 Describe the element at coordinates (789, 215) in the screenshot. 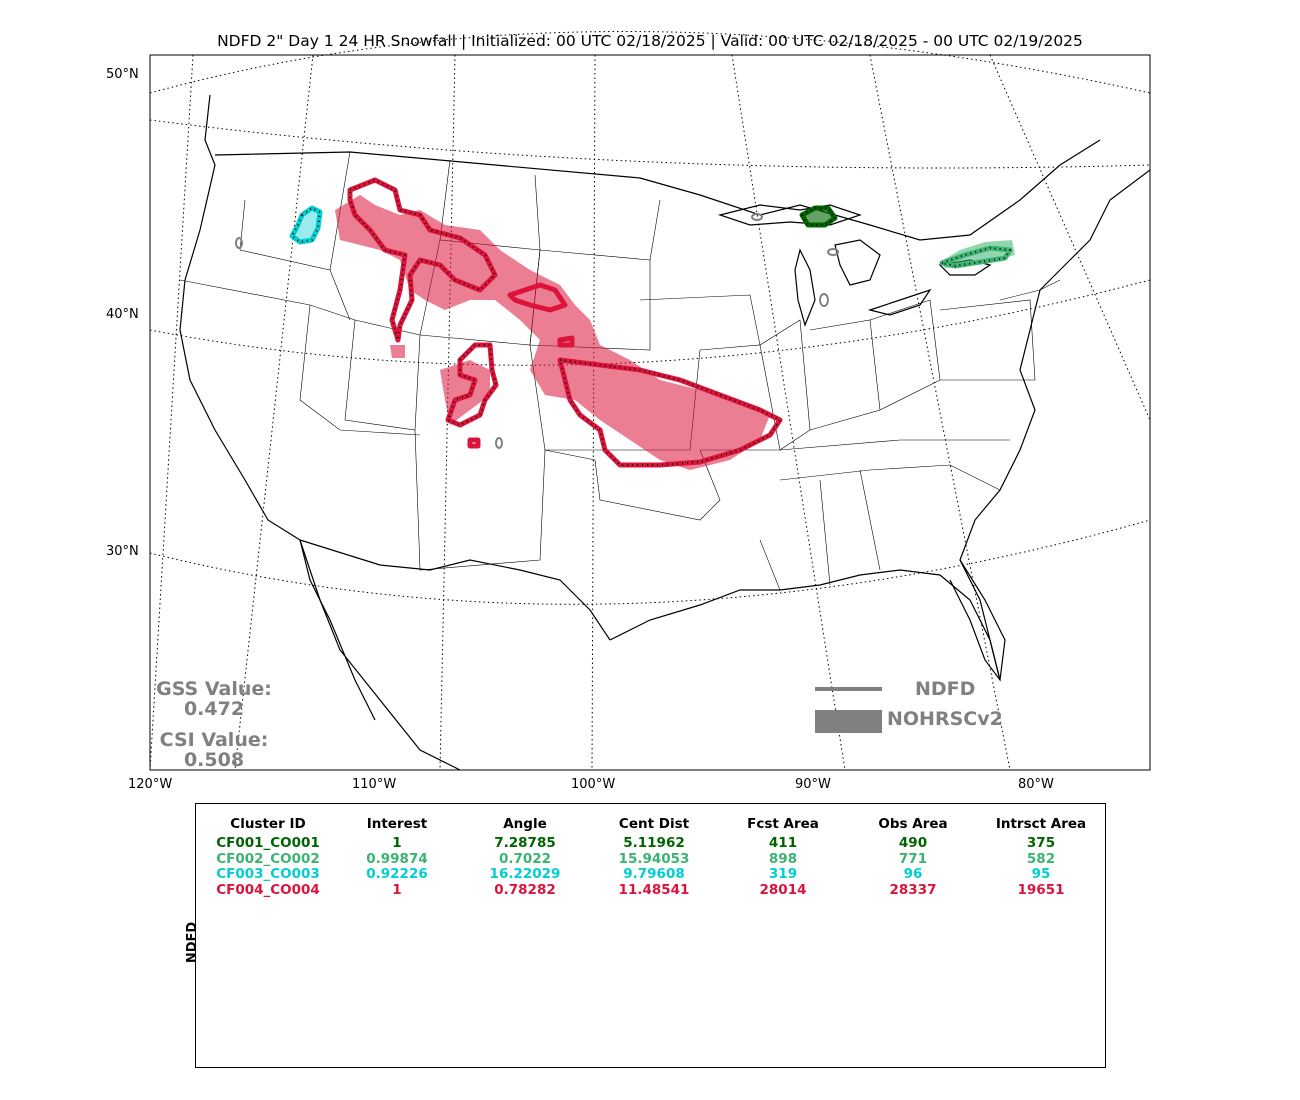

I see `lake-superior` at that location.